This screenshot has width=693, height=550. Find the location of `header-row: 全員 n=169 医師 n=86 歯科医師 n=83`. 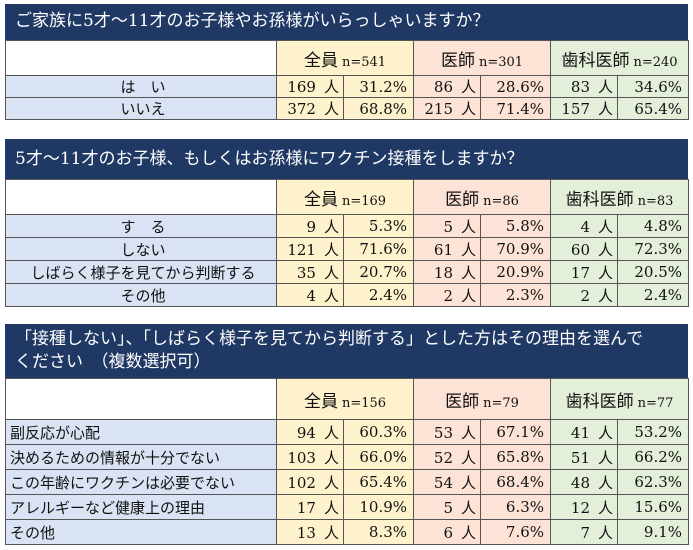

header-row: 全員 n=169 医師 n=86 歯科医師 n=83 is located at coordinates (347, 197).